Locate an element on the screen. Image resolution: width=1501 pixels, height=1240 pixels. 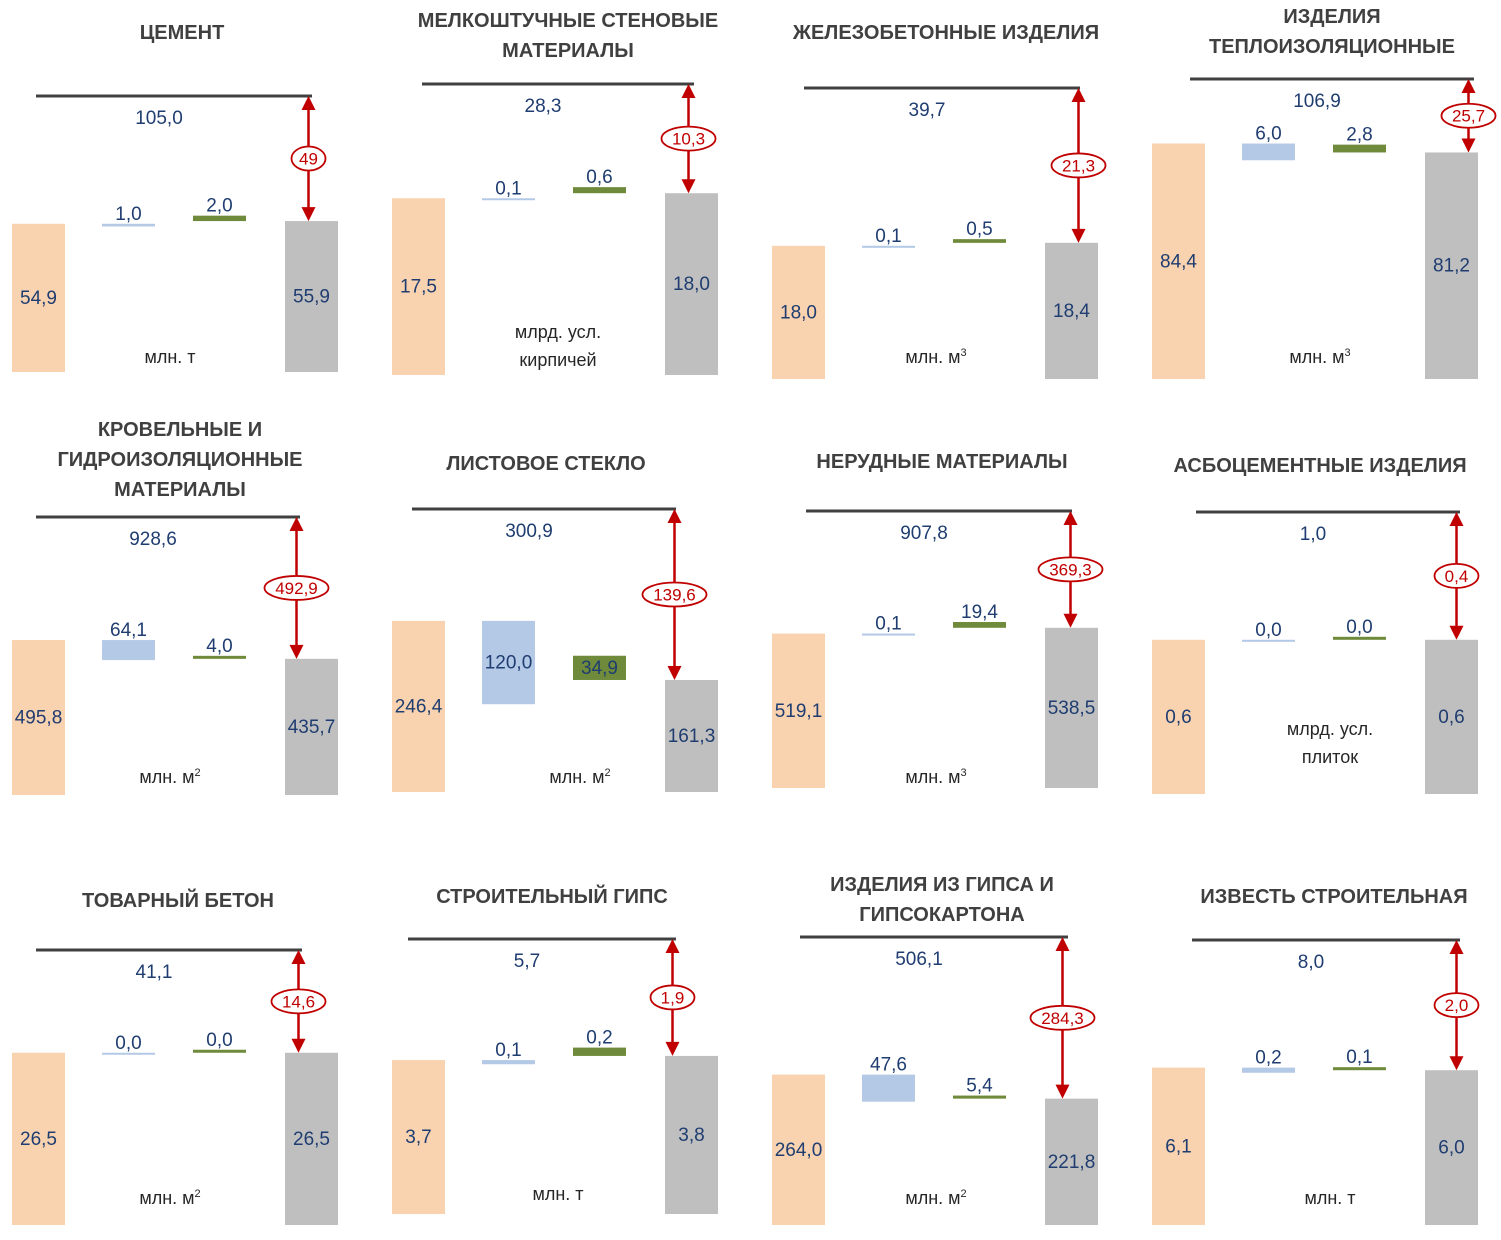
chart-title: АСБОЦЕМЕНТНЫЕ ИЗДЕЛИЯ is located at coordinates (1320, 466).